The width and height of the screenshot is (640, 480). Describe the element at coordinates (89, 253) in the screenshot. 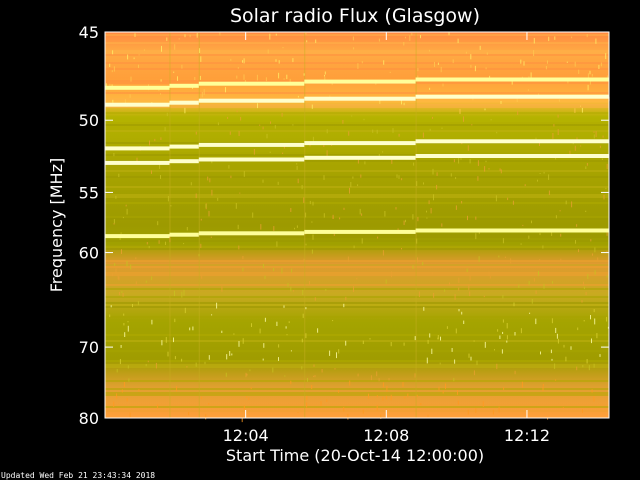

I see `y-tick-label: 60` at that location.